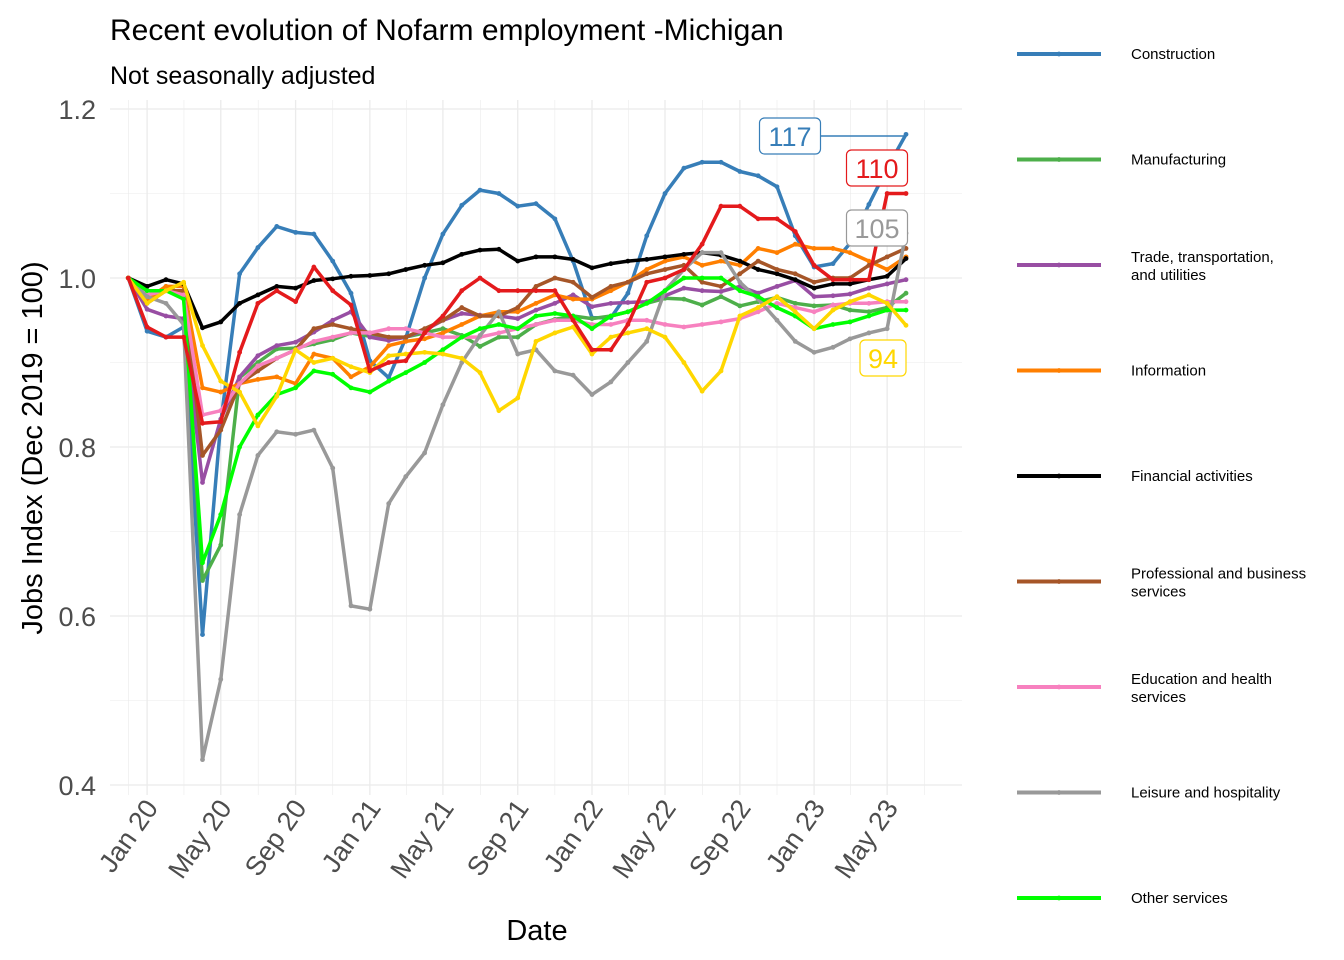 The width and height of the screenshot is (1344, 960). Describe the element at coordinates (1122, 898) in the screenshot. I see `legend-item: Other services` at that location.